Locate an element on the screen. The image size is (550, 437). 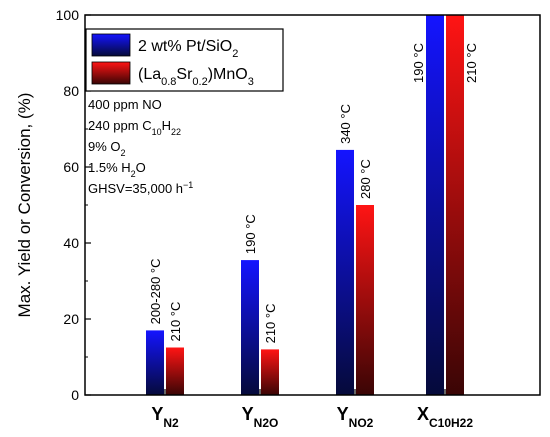
legend-label-series1: 2 wt% Pt/SiO2 is located at coordinates (188, 49).